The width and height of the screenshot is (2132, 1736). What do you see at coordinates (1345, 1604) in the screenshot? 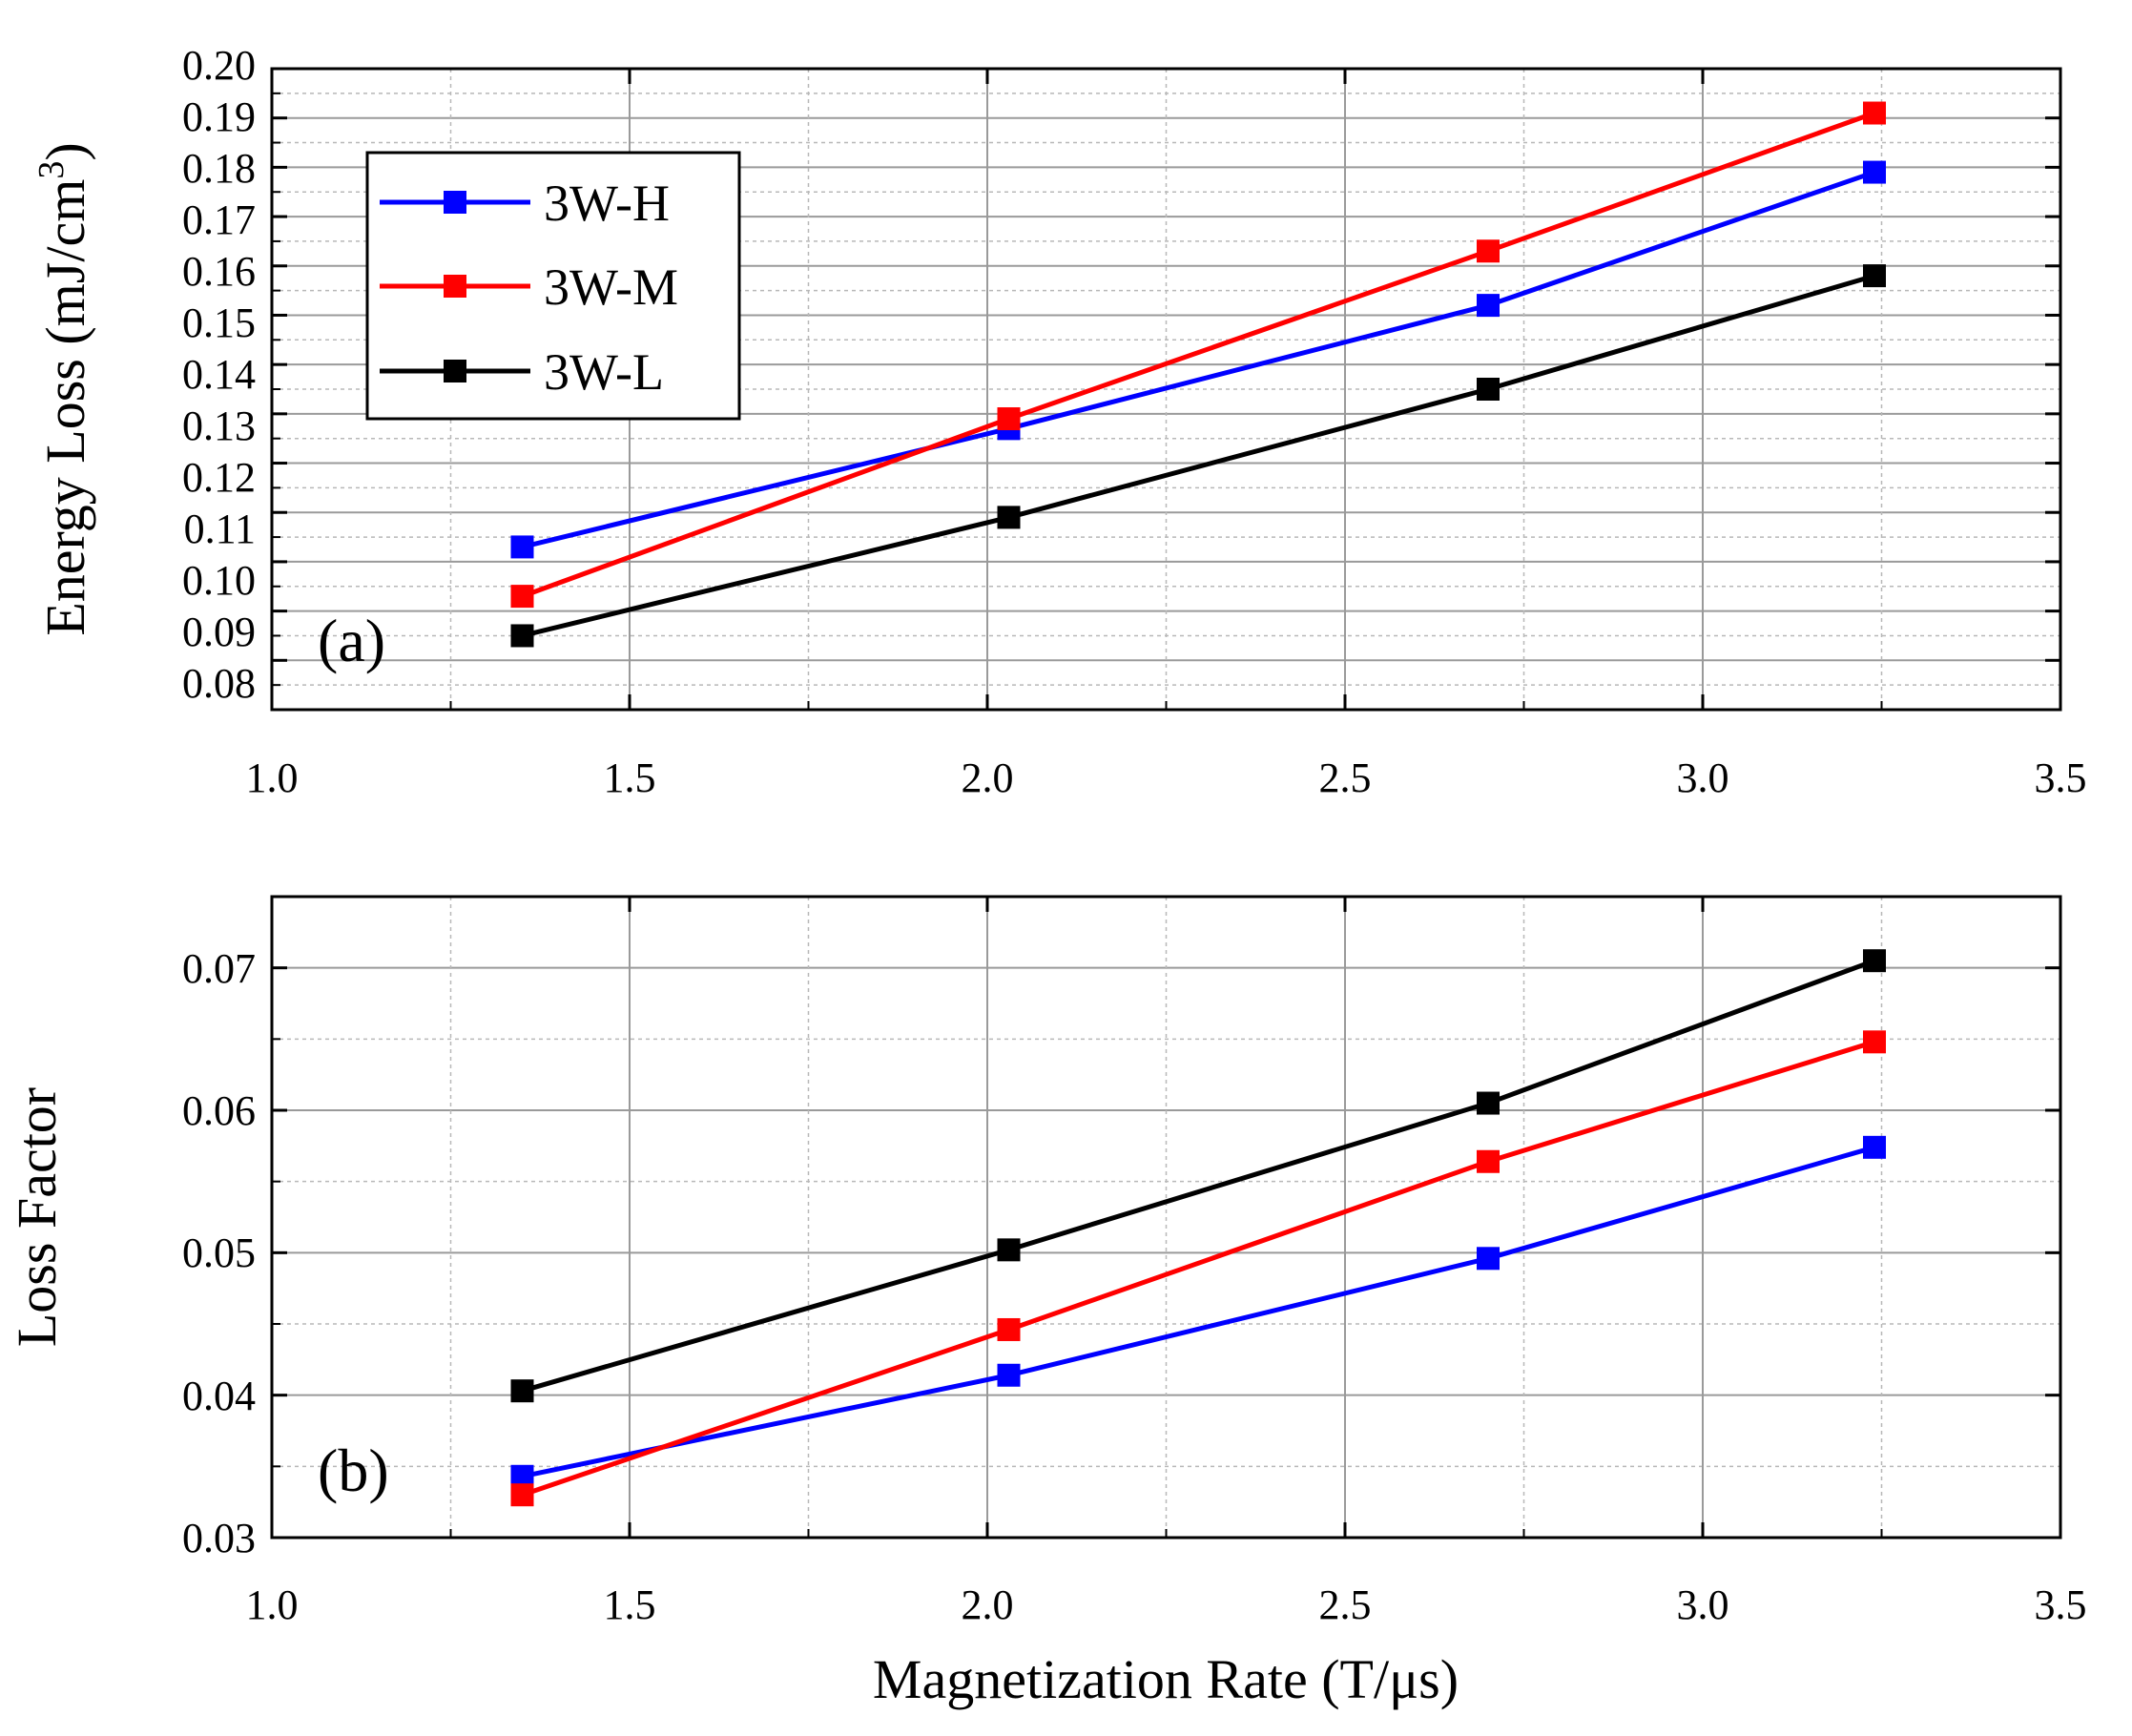
I see `panel-b-xtick-label: 2.5` at bounding box center [1345, 1604].